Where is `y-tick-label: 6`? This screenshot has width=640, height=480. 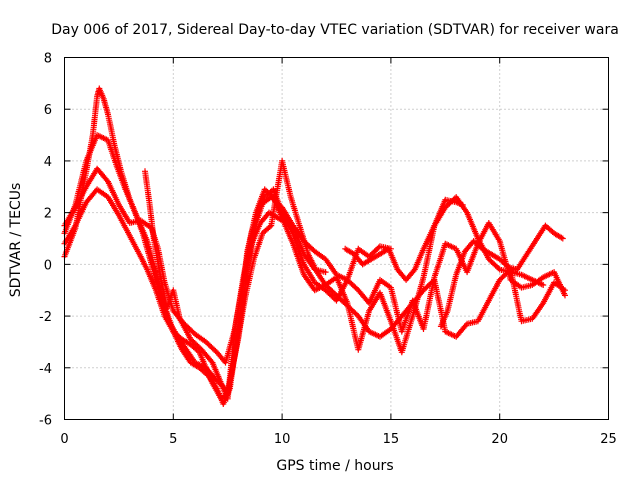 y-tick-label: 6 is located at coordinates (48, 110).